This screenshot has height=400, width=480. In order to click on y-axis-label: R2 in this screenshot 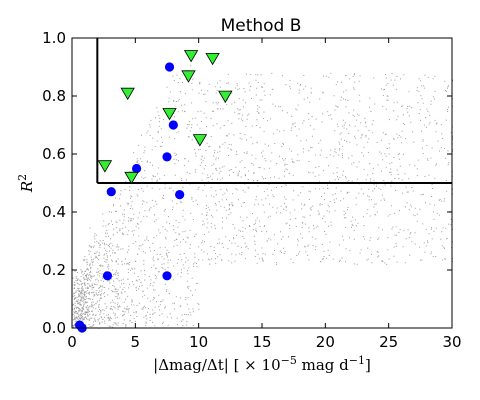, I will do `click(26, 183)`.